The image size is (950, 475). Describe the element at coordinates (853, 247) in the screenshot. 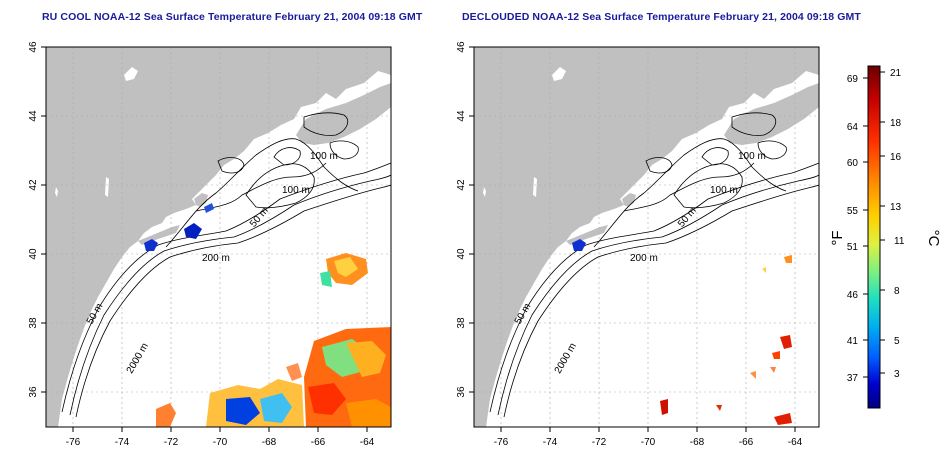

I see `colorbar-f-tick: 51` at that location.